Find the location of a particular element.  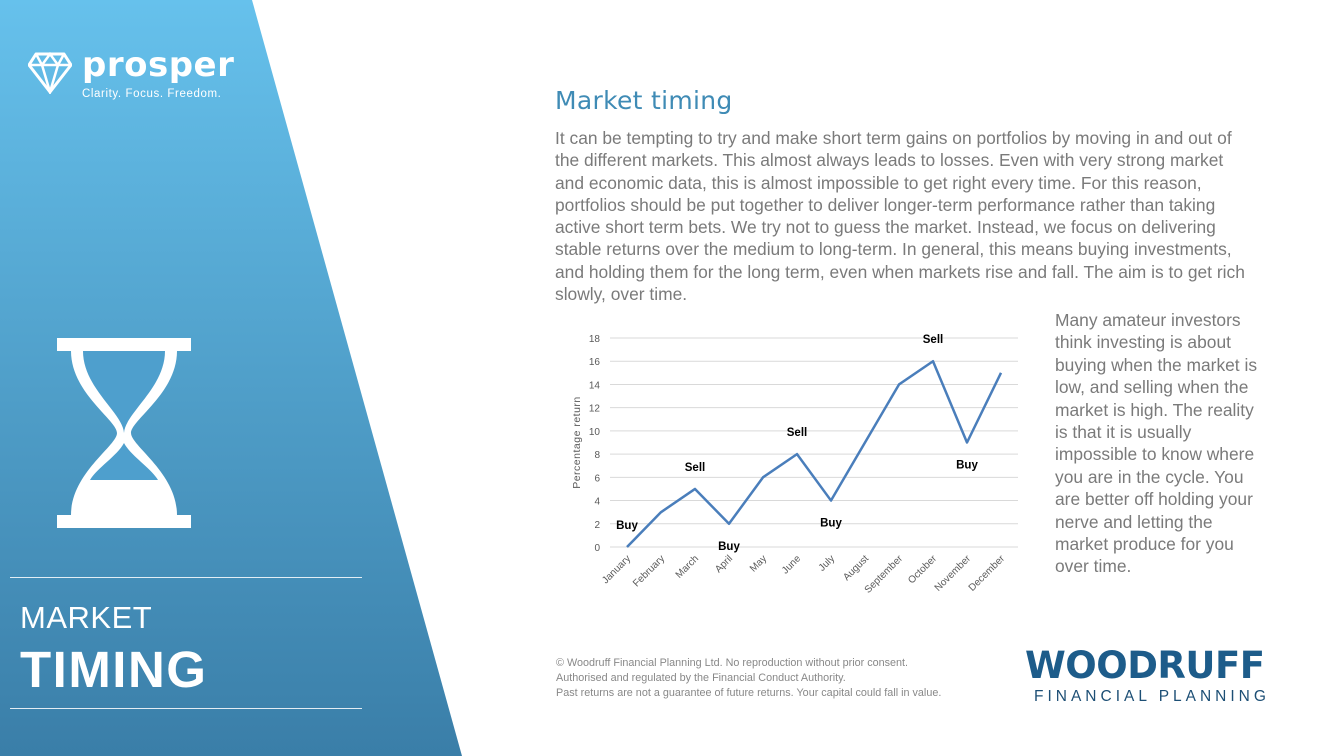

x-tick-label: March is located at coordinates (687, 566).